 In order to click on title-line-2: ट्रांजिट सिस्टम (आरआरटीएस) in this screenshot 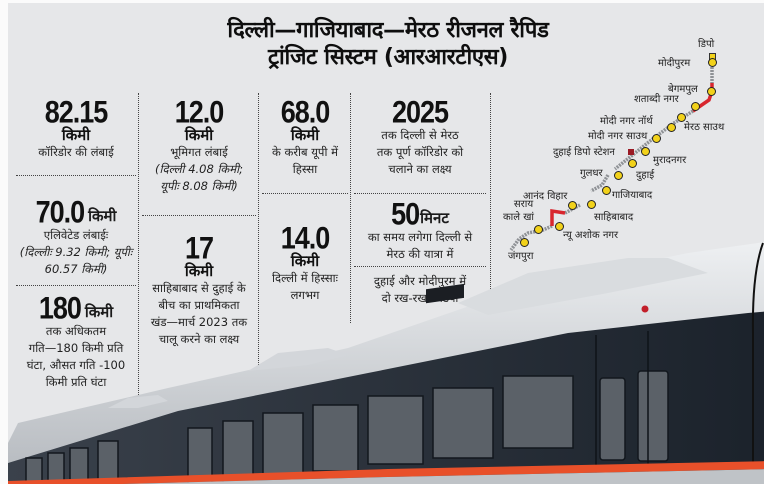, I will do `click(388, 57)`.